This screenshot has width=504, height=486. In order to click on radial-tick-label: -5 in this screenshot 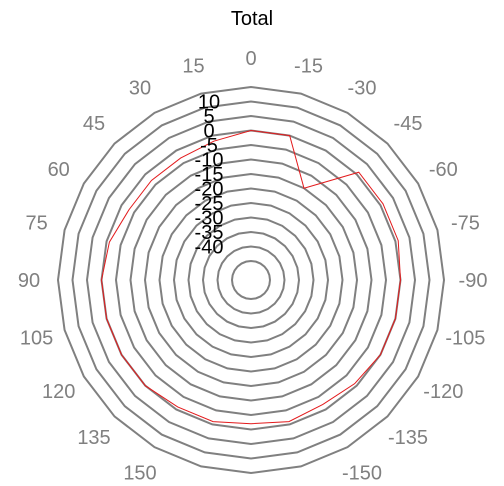, I will do `click(209, 146)`.